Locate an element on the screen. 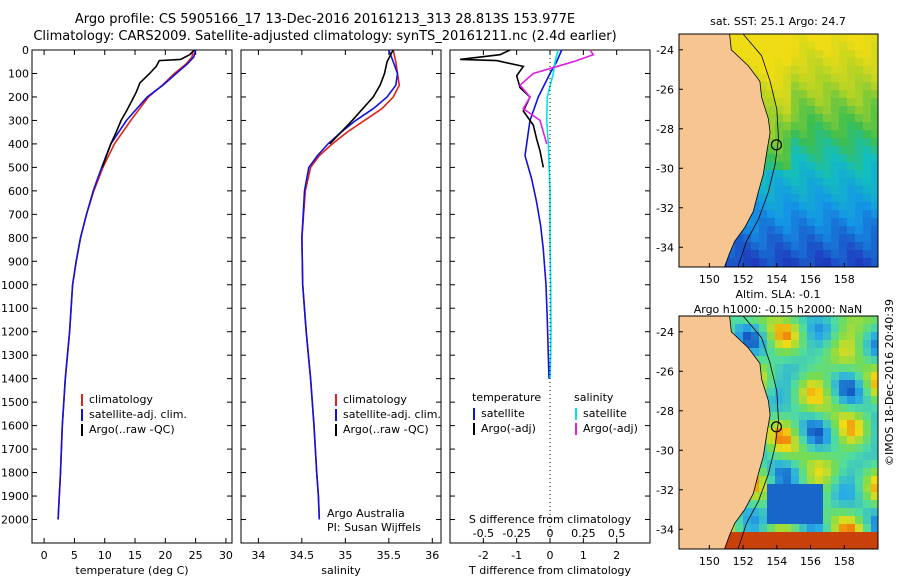 This screenshot has width=900, height=580. series-line-climatology is located at coordinates (351, 284).